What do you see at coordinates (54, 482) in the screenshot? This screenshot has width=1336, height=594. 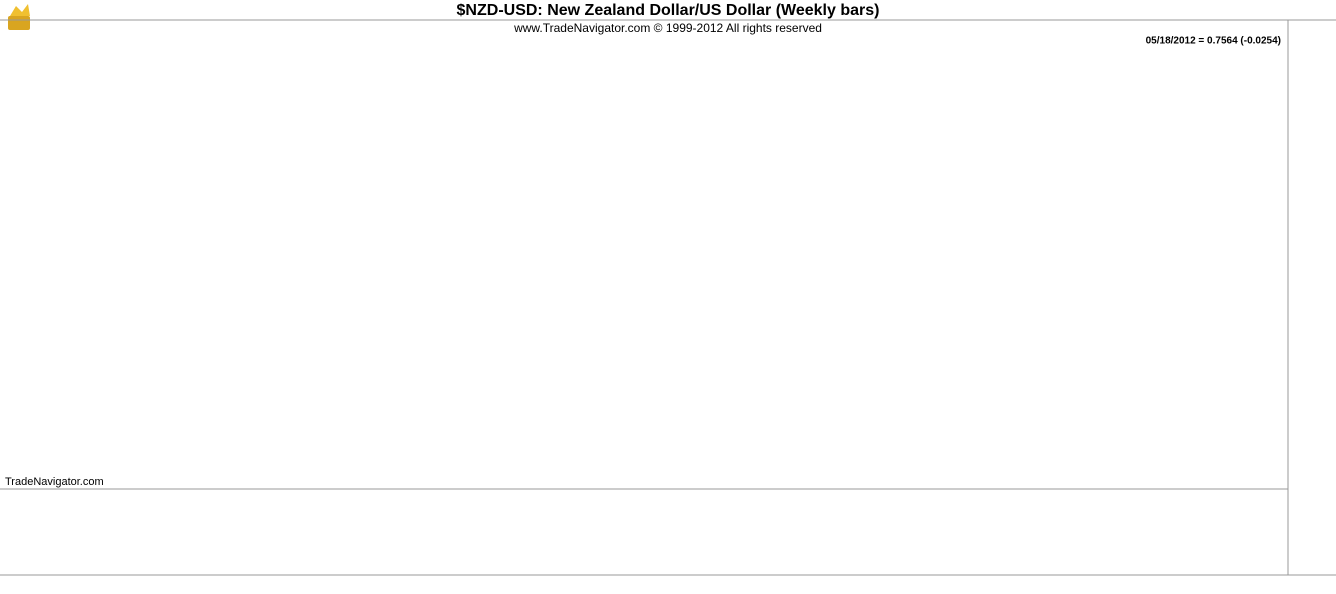 I see `watermark: TradeNavigator.com` at bounding box center [54, 482].